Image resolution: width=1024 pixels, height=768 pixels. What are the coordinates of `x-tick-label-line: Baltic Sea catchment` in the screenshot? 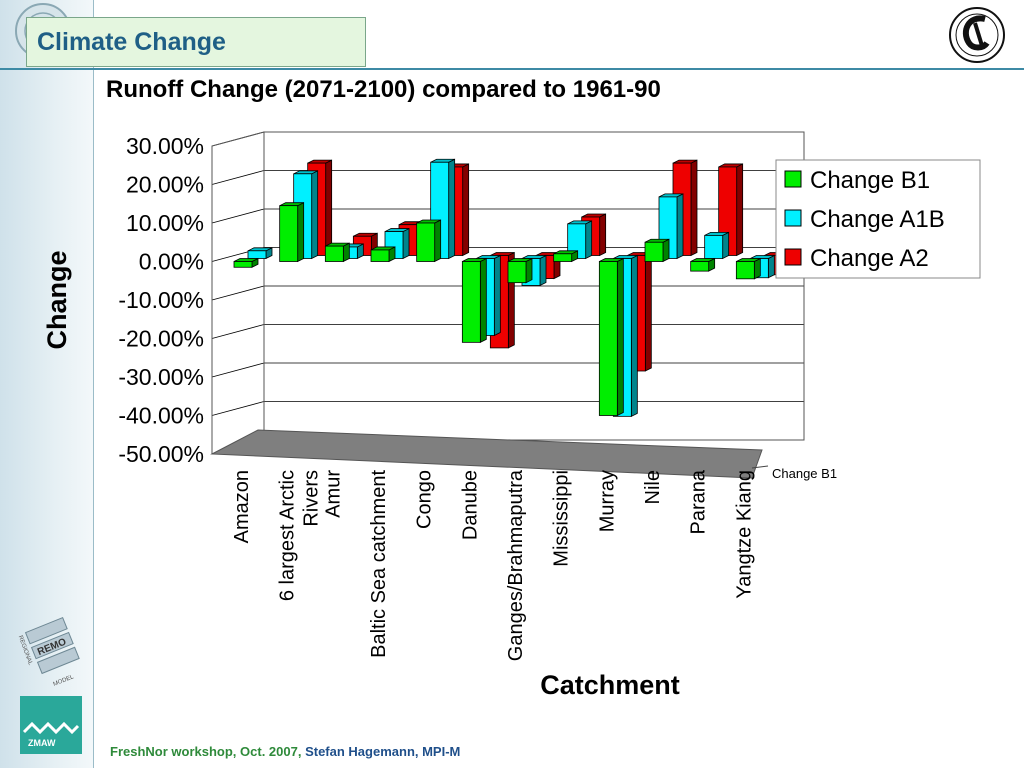 It's located at (379, 564).